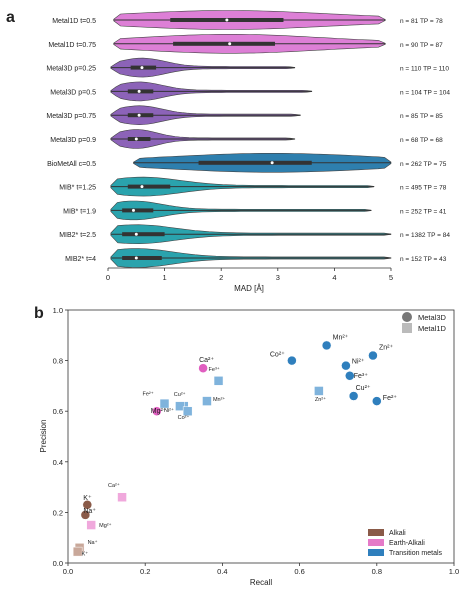  What do you see at coordinates (256, 258) in the screenshot?
I see `violin-row: MIB2* t=4 n = 152 TP = 43` at bounding box center [256, 258].